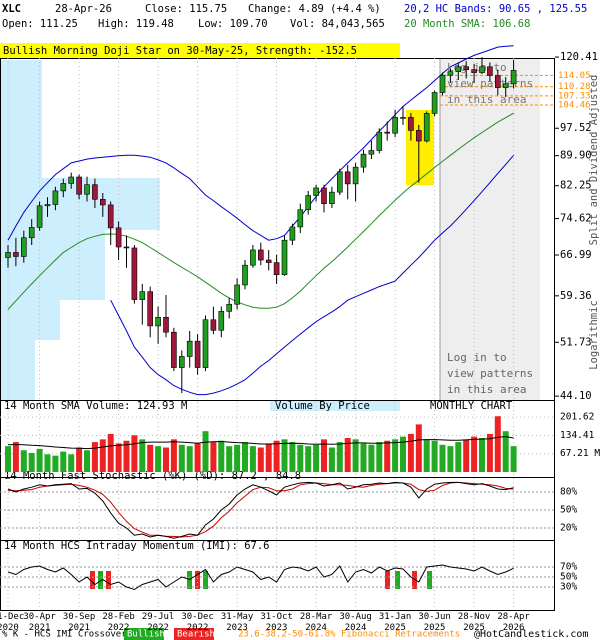  Describe the element at coordinates (568, 587) in the screenshot. I see `imi-tick-label: 30%` at that location.